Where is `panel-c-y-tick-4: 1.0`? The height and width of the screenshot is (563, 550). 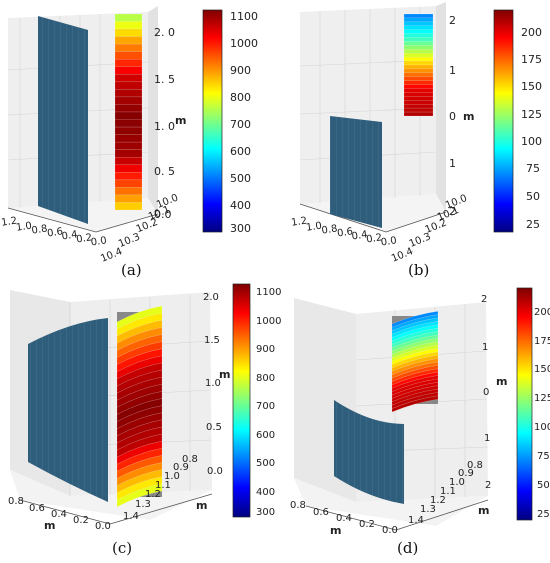 panel-c-y-tick-4: 1.0 is located at coordinates (172, 476).